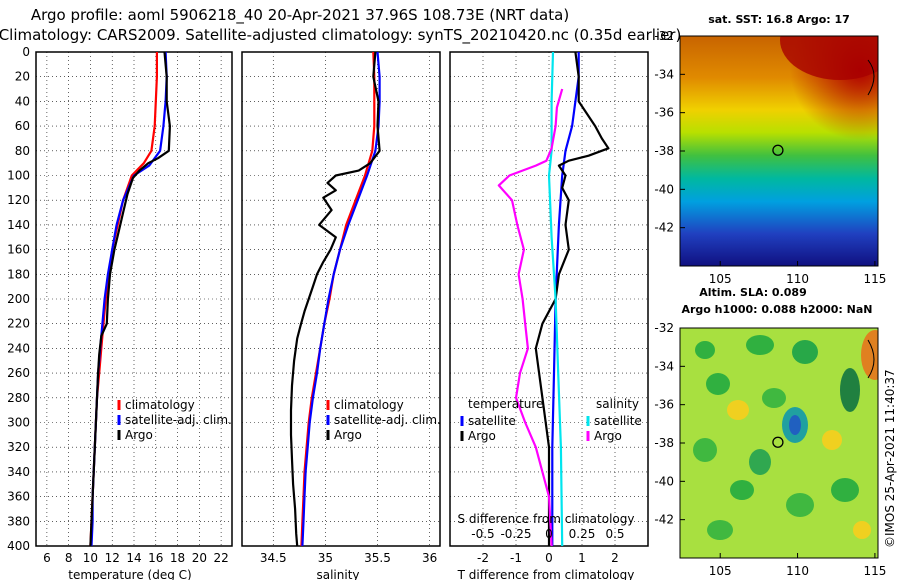 The height and width of the screenshot is (580, 900). Describe the element at coordinates (69, 558) in the screenshot. I see `temperature-x-tick-label: 8` at that location.